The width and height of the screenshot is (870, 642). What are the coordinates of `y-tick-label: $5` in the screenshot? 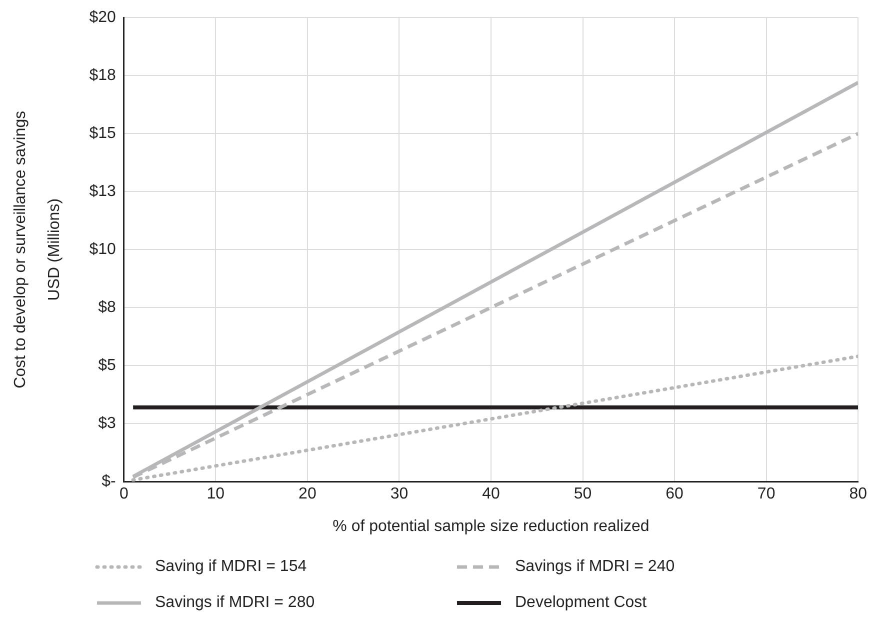 It's located at (107, 365).